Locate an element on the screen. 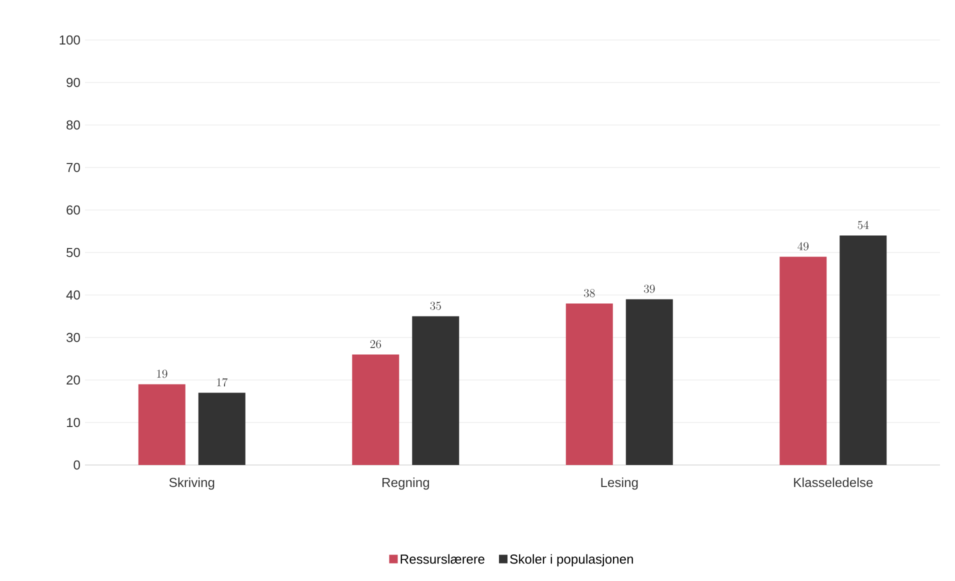  data-label: 39 is located at coordinates (649, 288).